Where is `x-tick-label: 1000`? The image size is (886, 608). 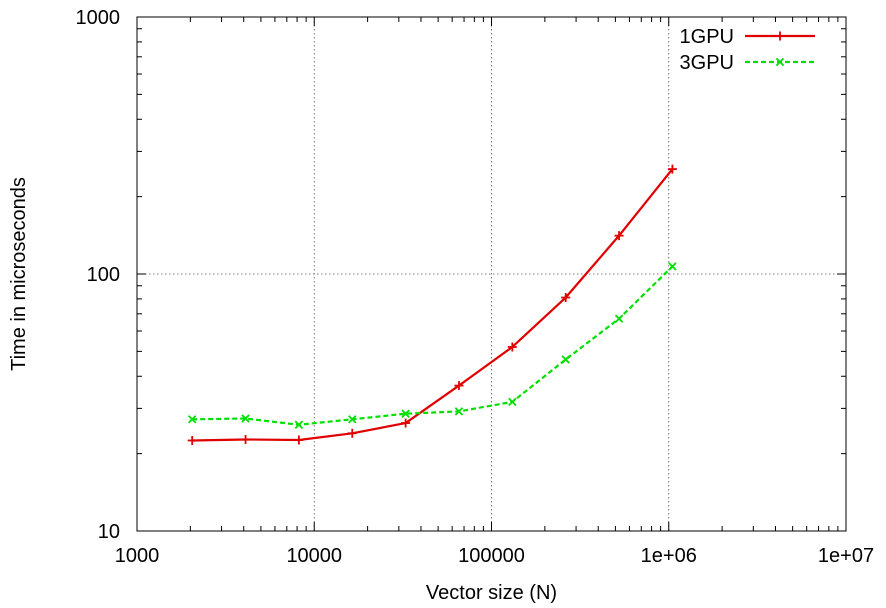
x-tick-label: 1000 is located at coordinates (137, 556).